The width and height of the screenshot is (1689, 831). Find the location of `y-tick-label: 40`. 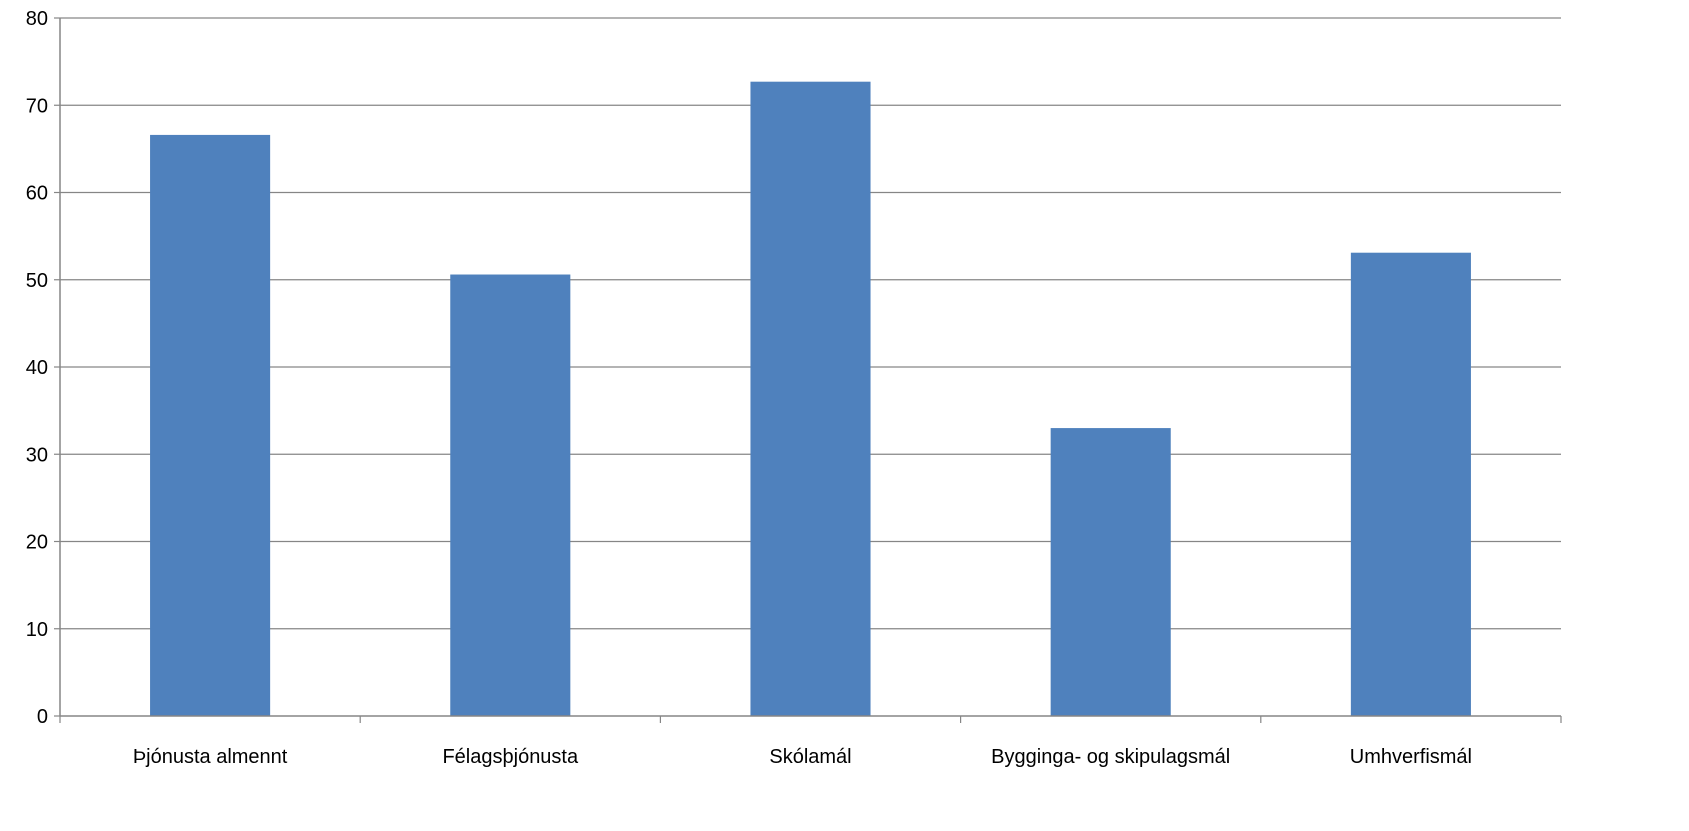

y-tick-label: 40 is located at coordinates (37, 368).